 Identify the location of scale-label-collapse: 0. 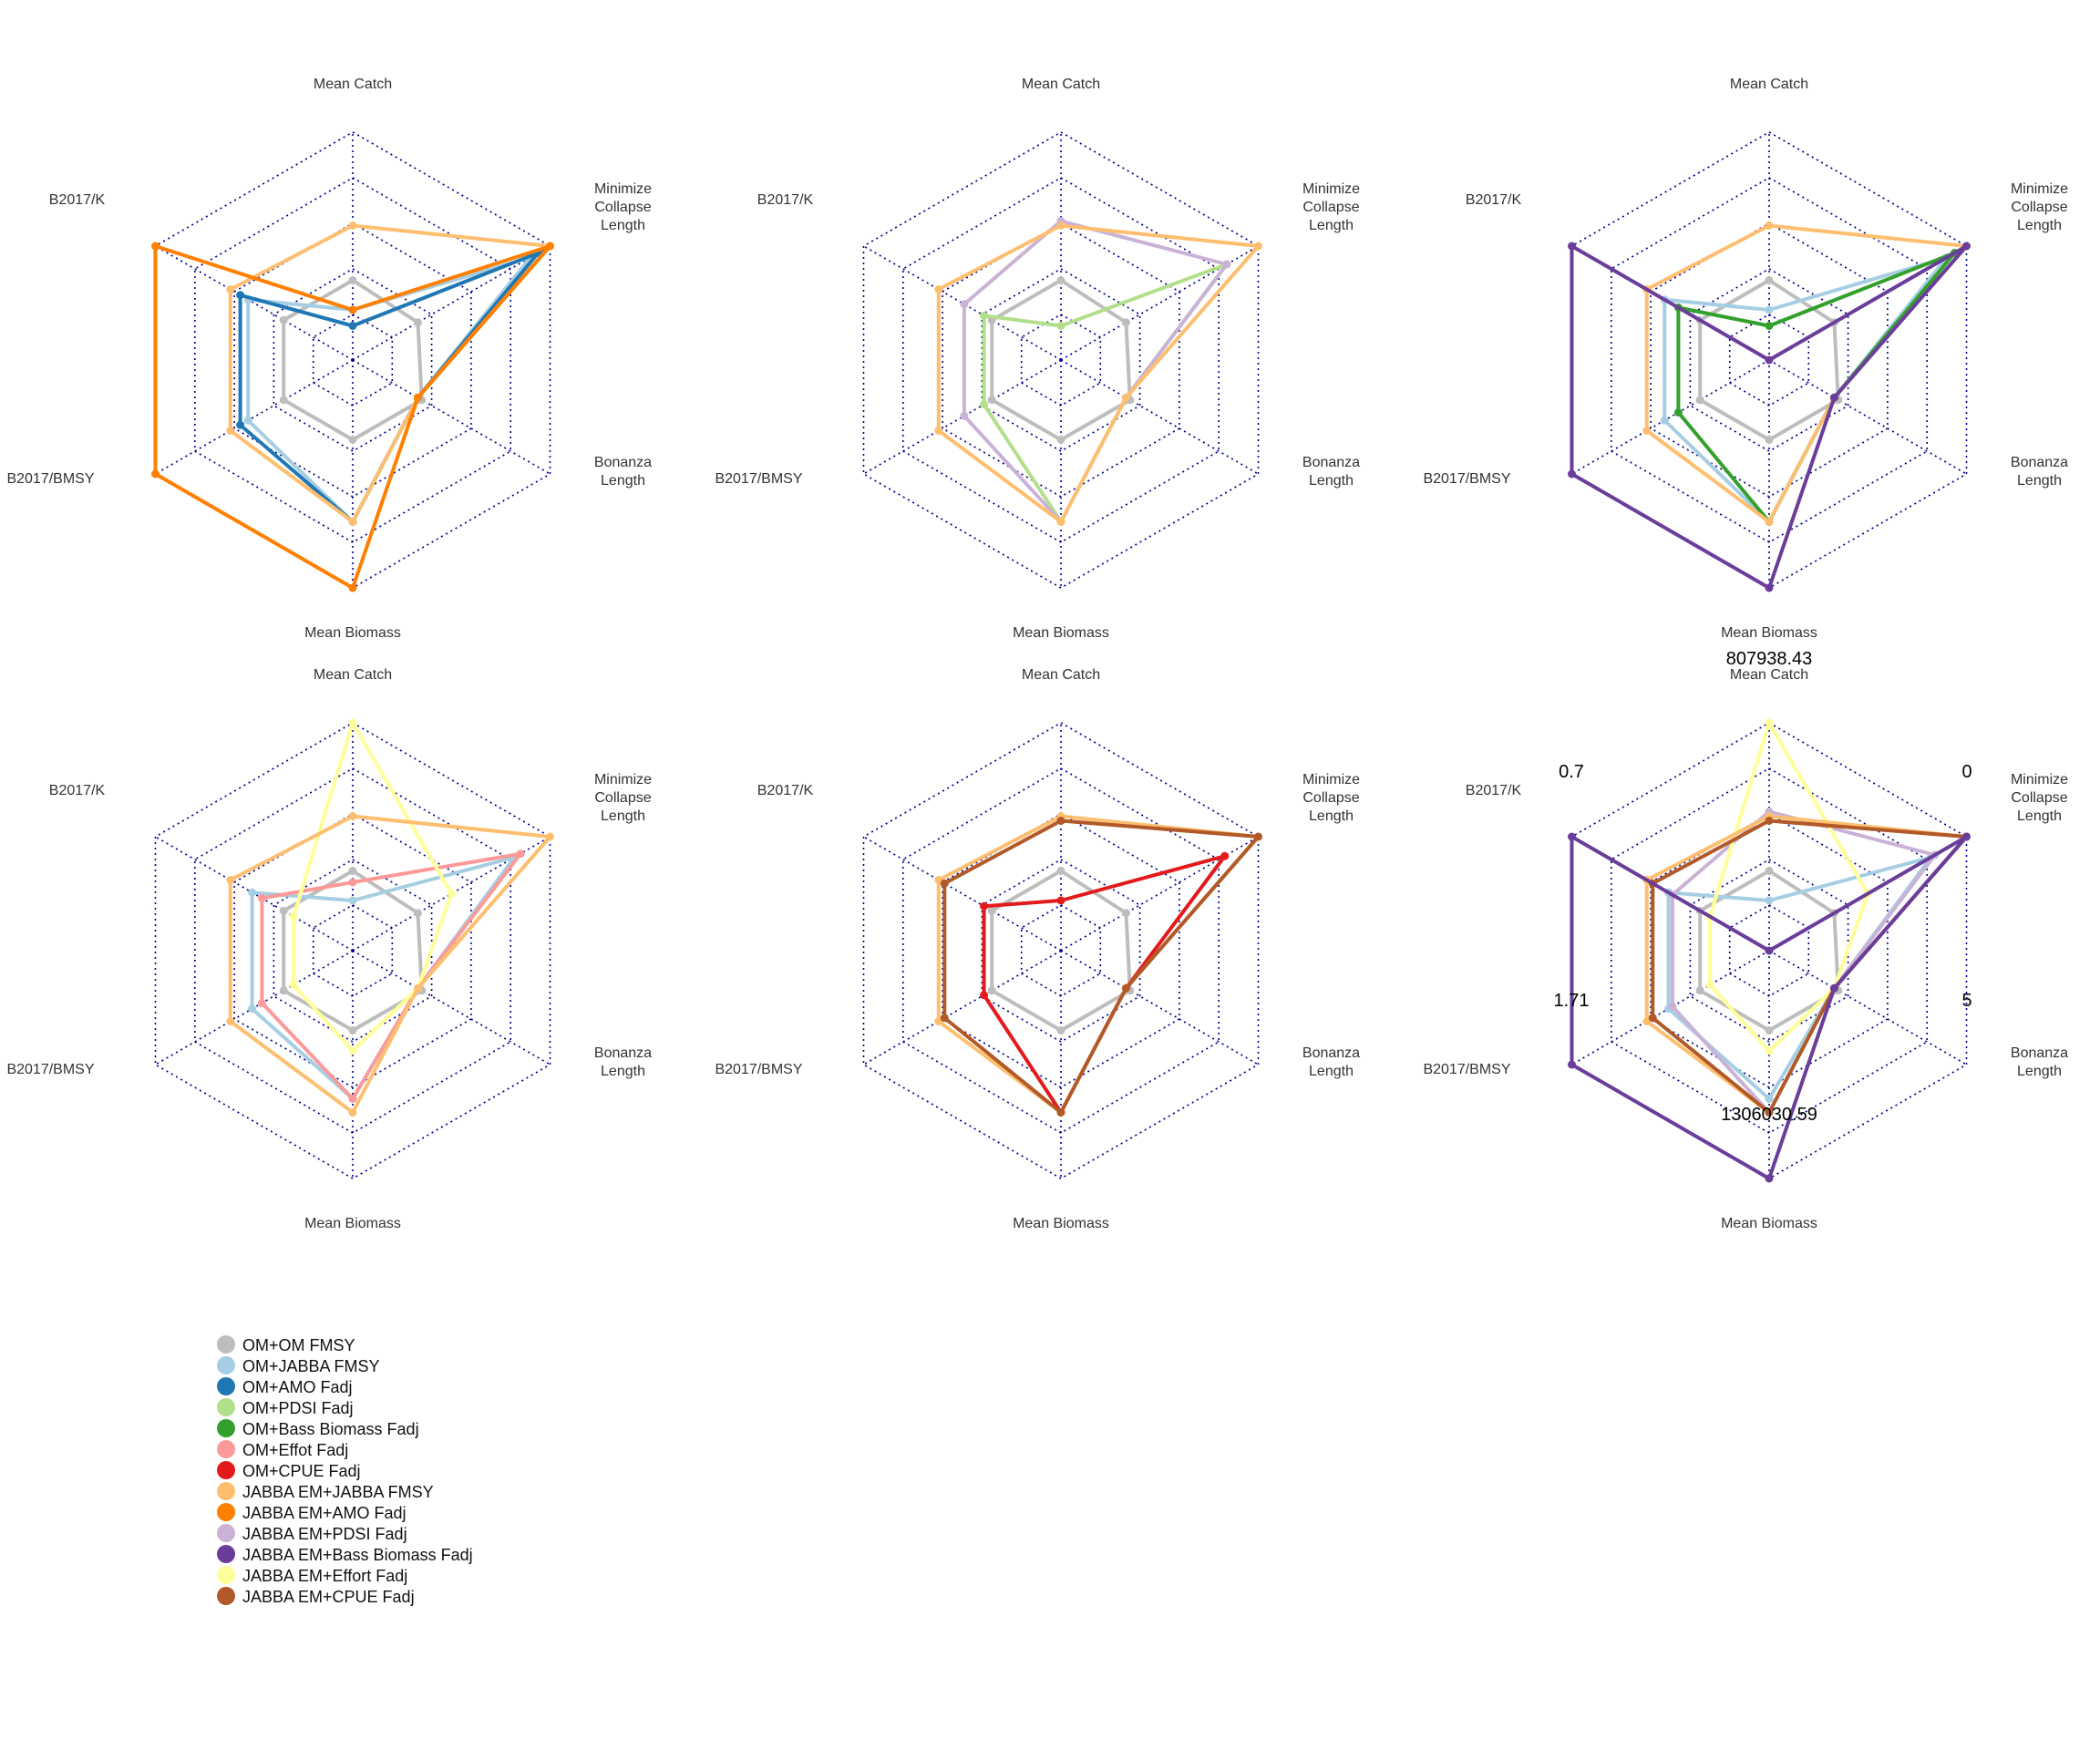
(1966, 772).